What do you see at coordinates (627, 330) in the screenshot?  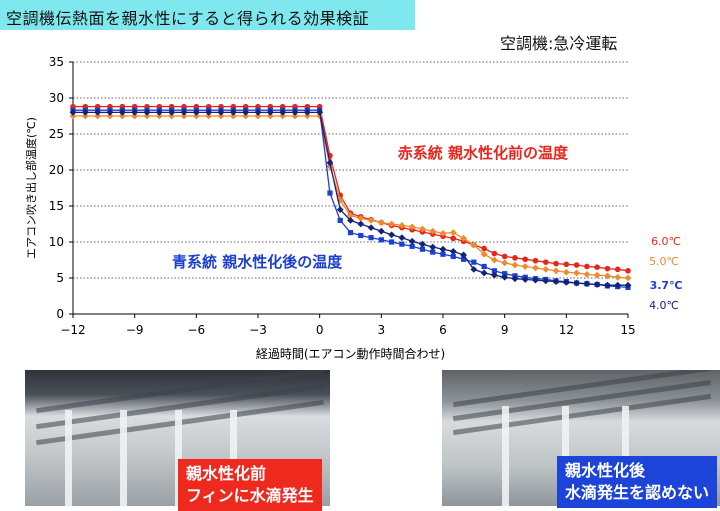 I see `x-tick-label: 15` at bounding box center [627, 330].